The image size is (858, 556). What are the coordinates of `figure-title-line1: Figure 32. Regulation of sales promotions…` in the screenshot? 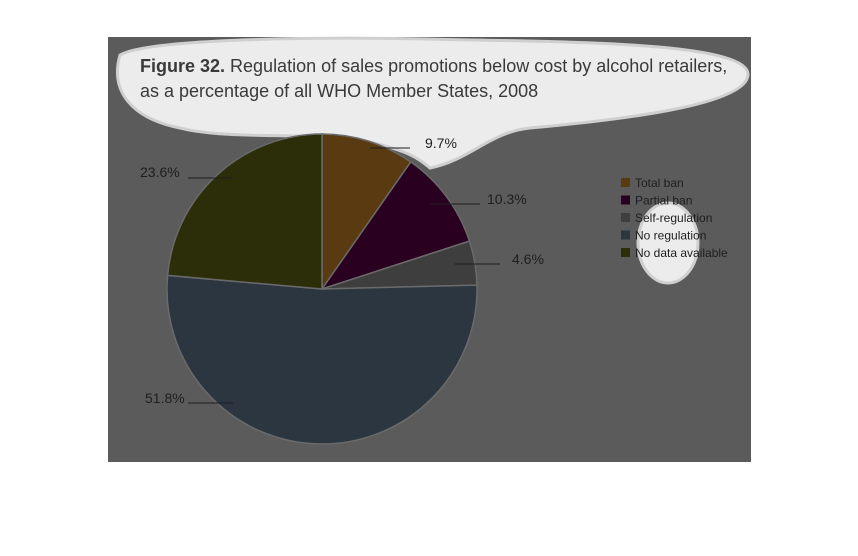 It's located at (433, 66).